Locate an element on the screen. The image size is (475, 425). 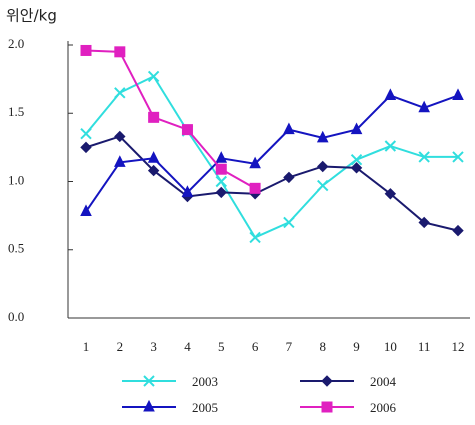
y-tick-label: 0.5 is located at coordinates (16, 248).